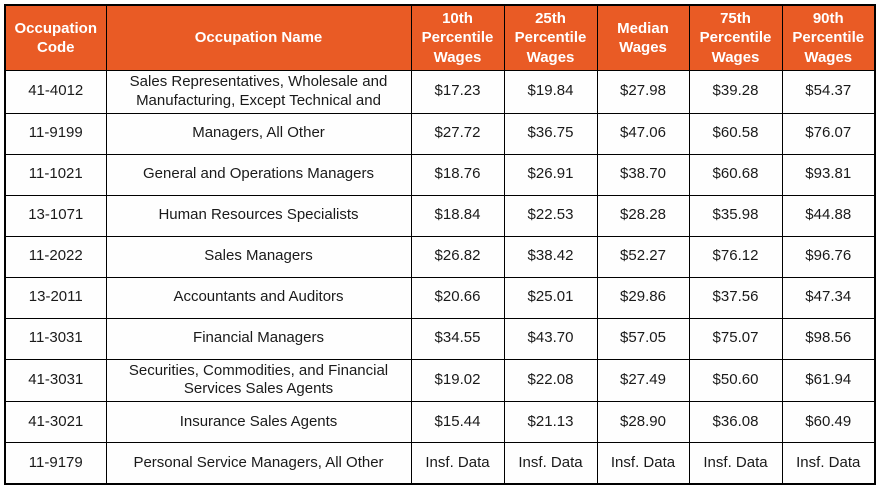  I want to click on wage-cell-25th: $36.75, so click(550, 133).